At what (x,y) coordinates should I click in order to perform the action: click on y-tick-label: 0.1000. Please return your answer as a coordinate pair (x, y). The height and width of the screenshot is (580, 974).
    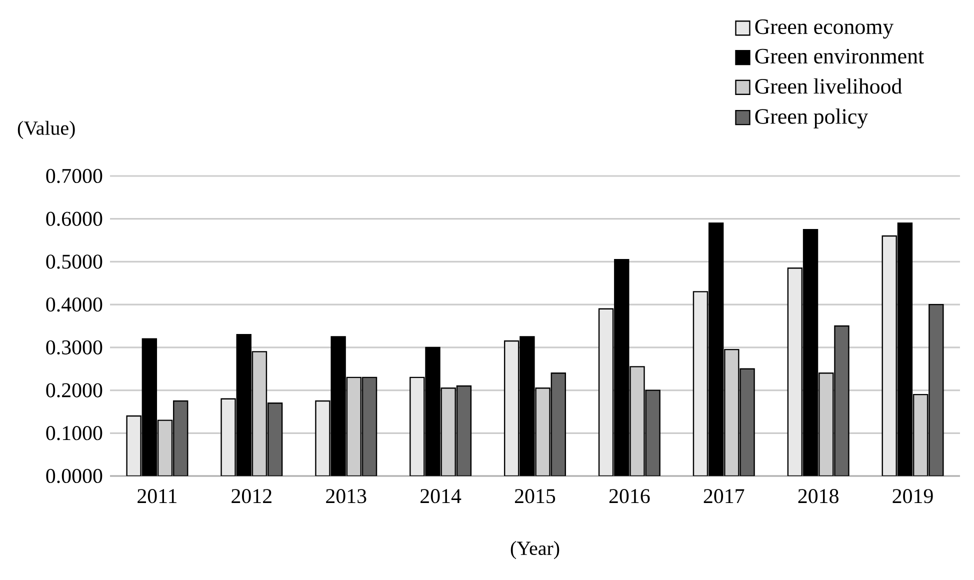
    Looking at the image, I should click on (74, 433).